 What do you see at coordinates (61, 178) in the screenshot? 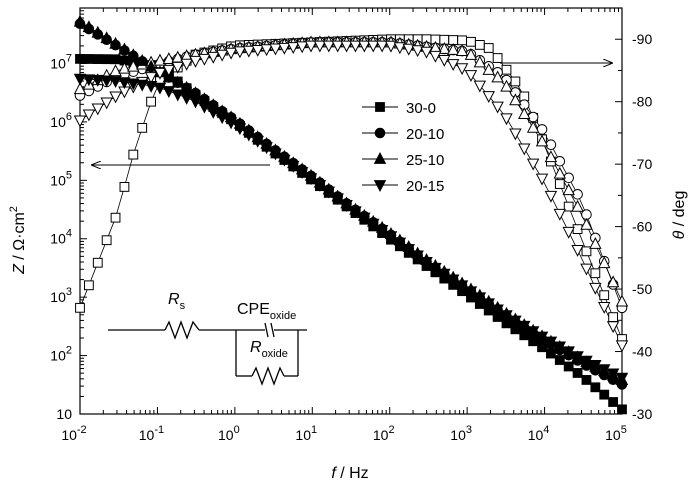
I see `y-left-tick-label: 10⁵` at bounding box center [61, 178].